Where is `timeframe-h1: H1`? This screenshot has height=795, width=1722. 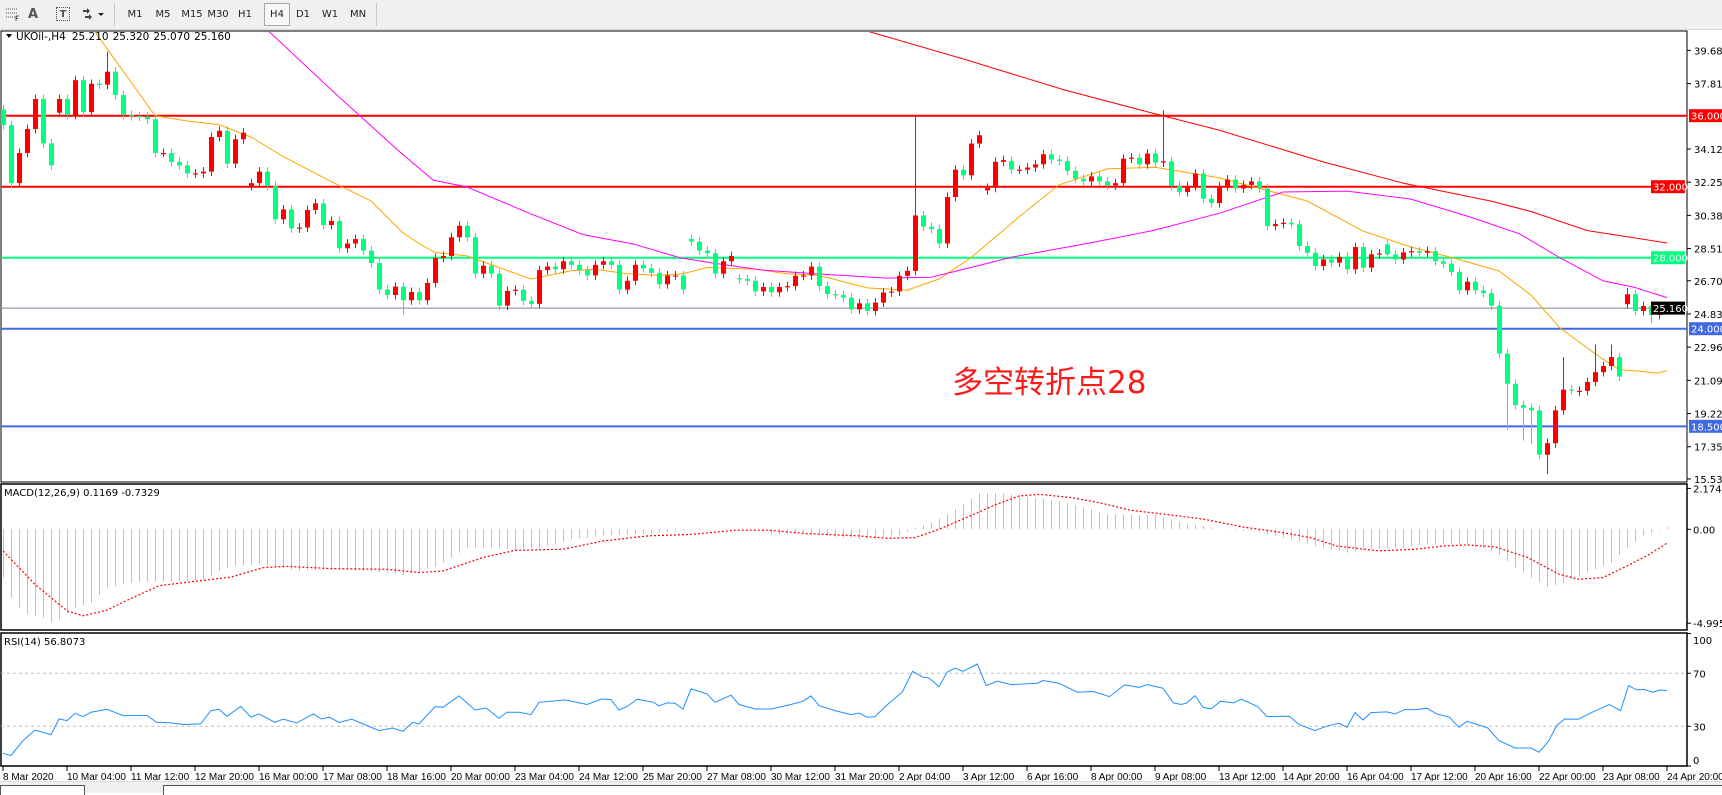 timeframe-h1: H1 is located at coordinates (245, 14).